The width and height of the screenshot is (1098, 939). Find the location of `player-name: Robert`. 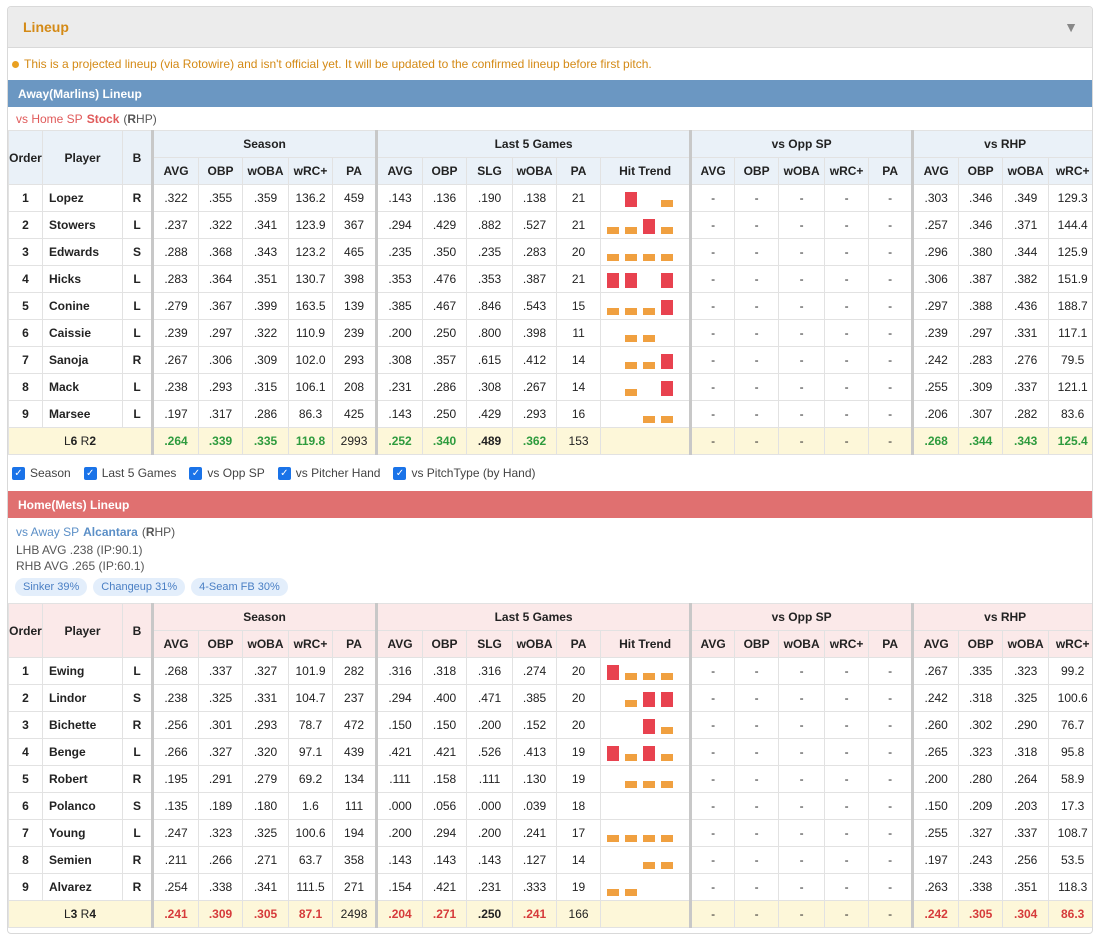

player-name: Robert is located at coordinates (82, 779).